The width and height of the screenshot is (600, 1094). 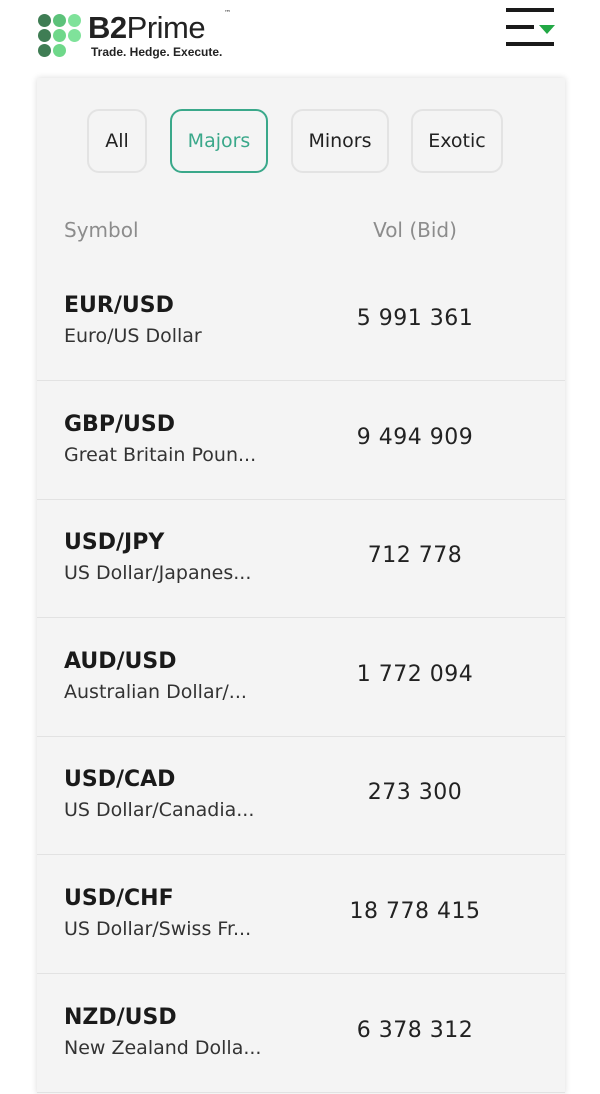 I want to click on symbol: USD/CHF, so click(x=119, y=898).